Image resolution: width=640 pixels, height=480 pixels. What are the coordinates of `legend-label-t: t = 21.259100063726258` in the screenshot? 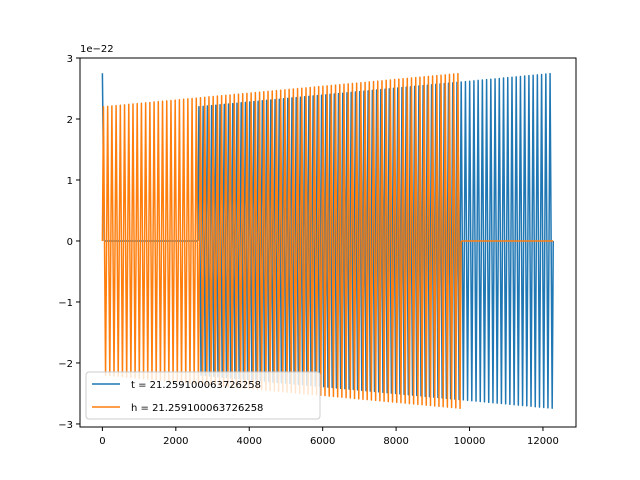 It's located at (196, 385).